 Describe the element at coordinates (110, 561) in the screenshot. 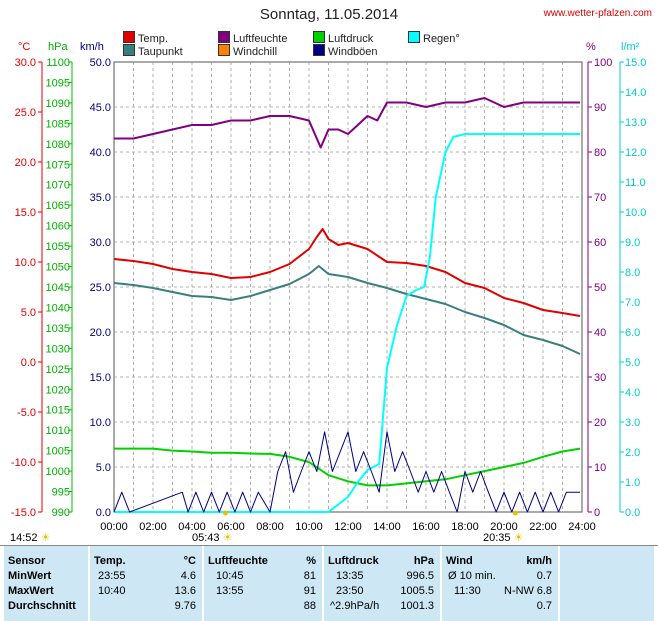

I see `stats-temp-header: Temp.` at that location.